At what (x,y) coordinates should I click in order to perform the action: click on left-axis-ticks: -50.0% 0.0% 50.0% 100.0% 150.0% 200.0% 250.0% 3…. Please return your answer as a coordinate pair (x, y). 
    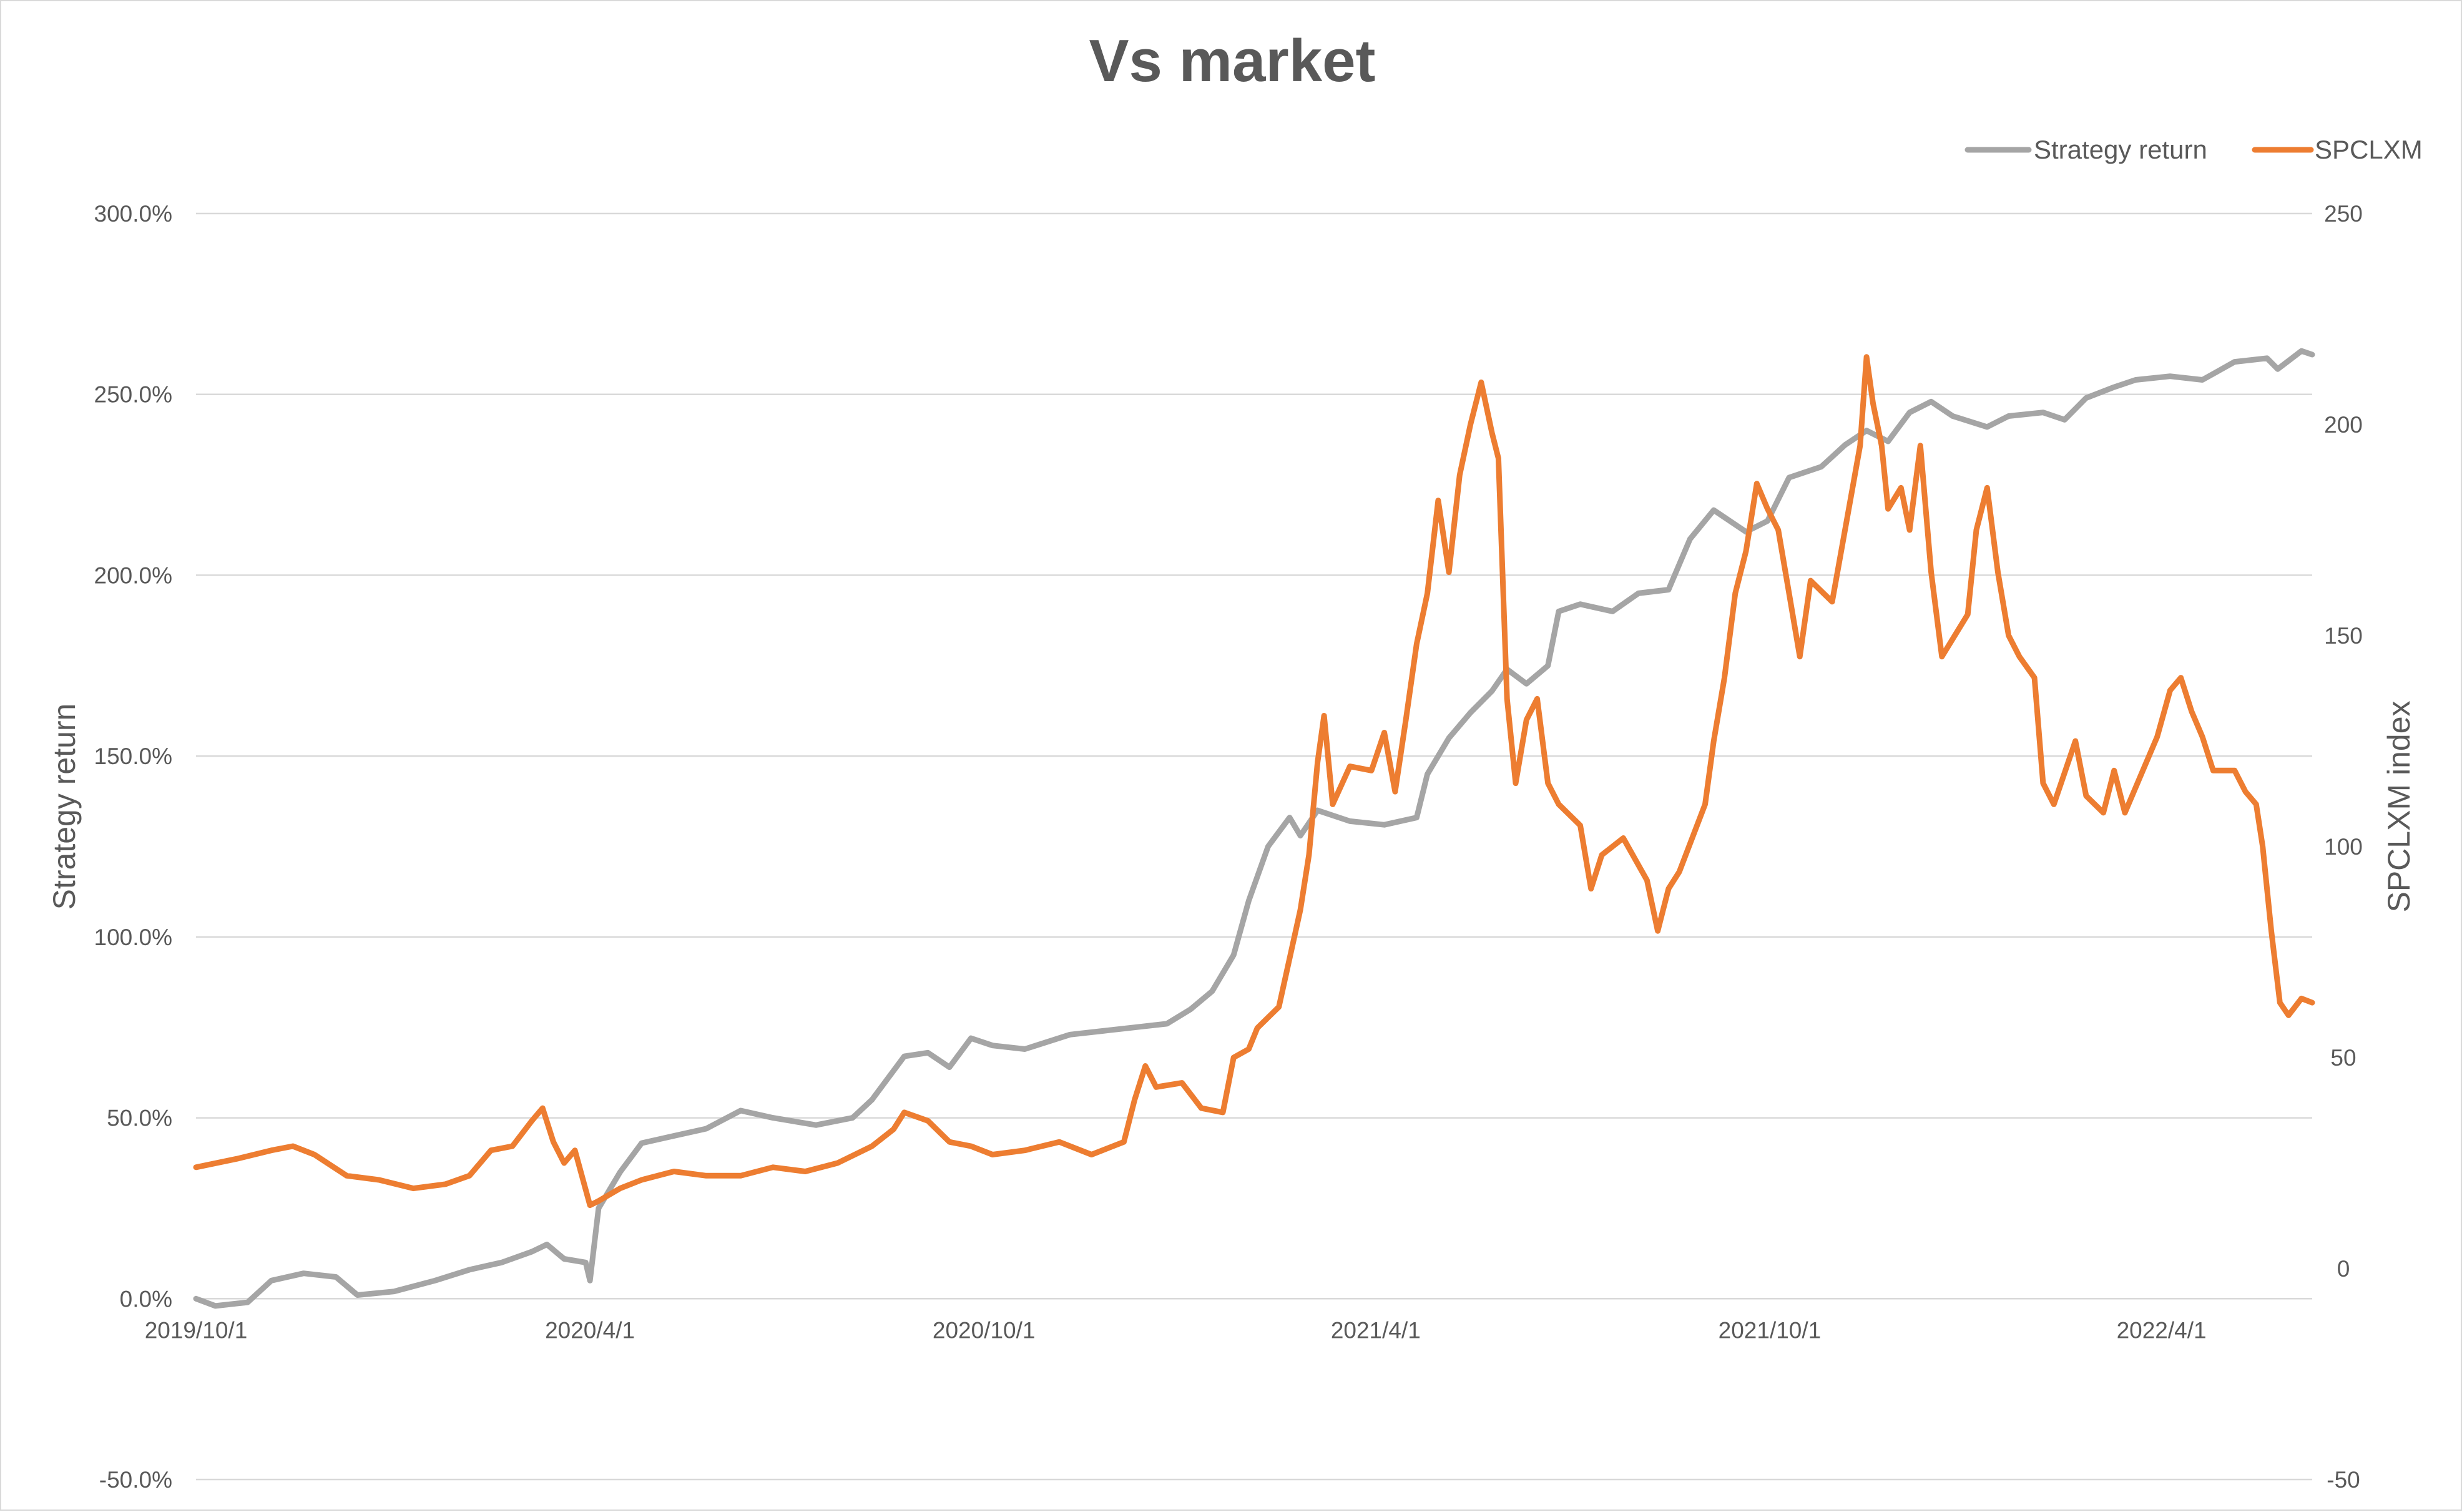
    Looking at the image, I should click on (133, 847).